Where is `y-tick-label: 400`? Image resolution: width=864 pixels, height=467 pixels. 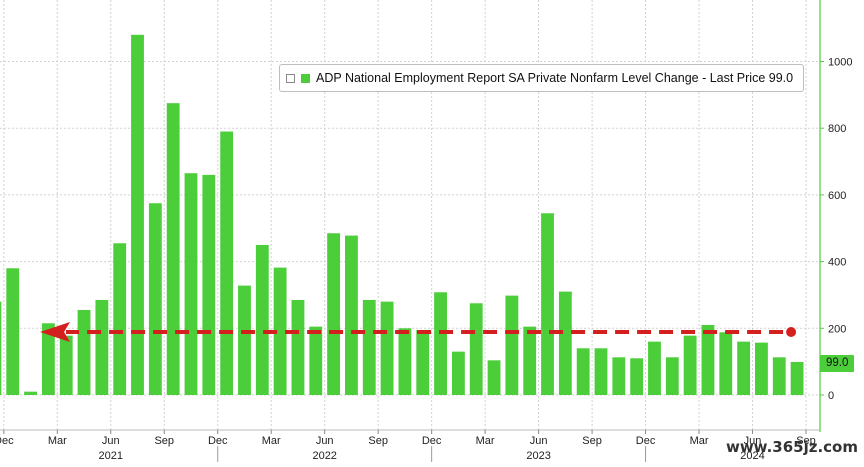
y-tick-label: 400 is located at coordinates (837, 263).